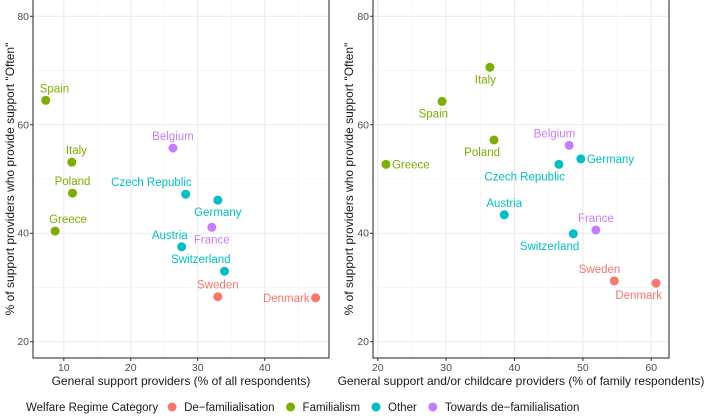 This screenshot has height=419, width=708. What do you see at coordinates (229, 408) in the screenshot?
I see `legend-item-label: De−familialisation` at bounding box center [229, 408].